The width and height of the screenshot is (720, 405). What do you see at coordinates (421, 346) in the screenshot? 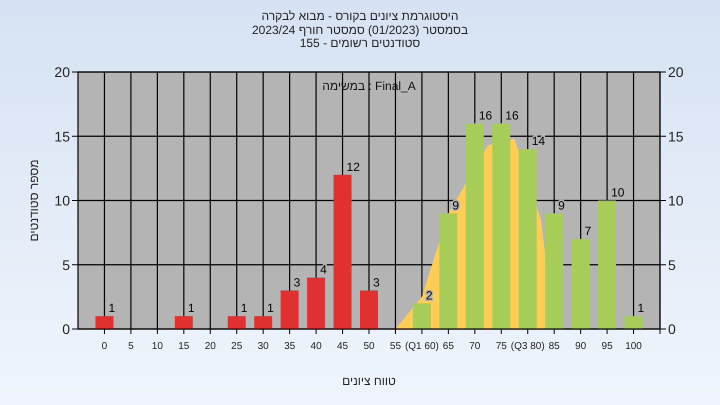
I see `x-tick-label: (Q1 60)` at bounding box center [421, 346].